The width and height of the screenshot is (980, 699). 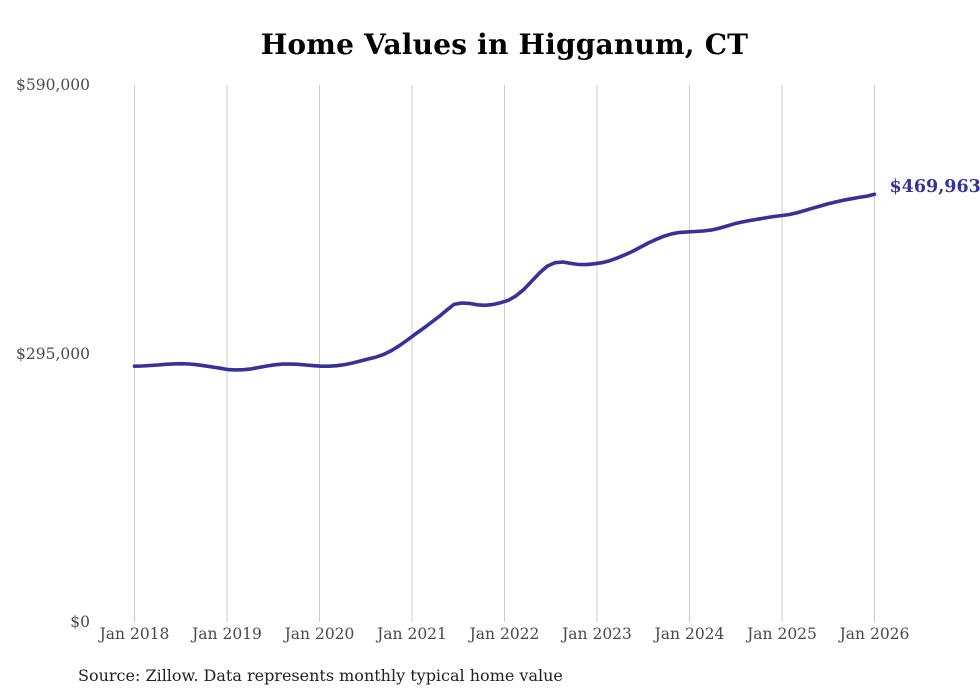 What do you see at coordinates (80, 622) in the screenshot?
I see `ytick-0: $0` at bounding box center [80, 622].